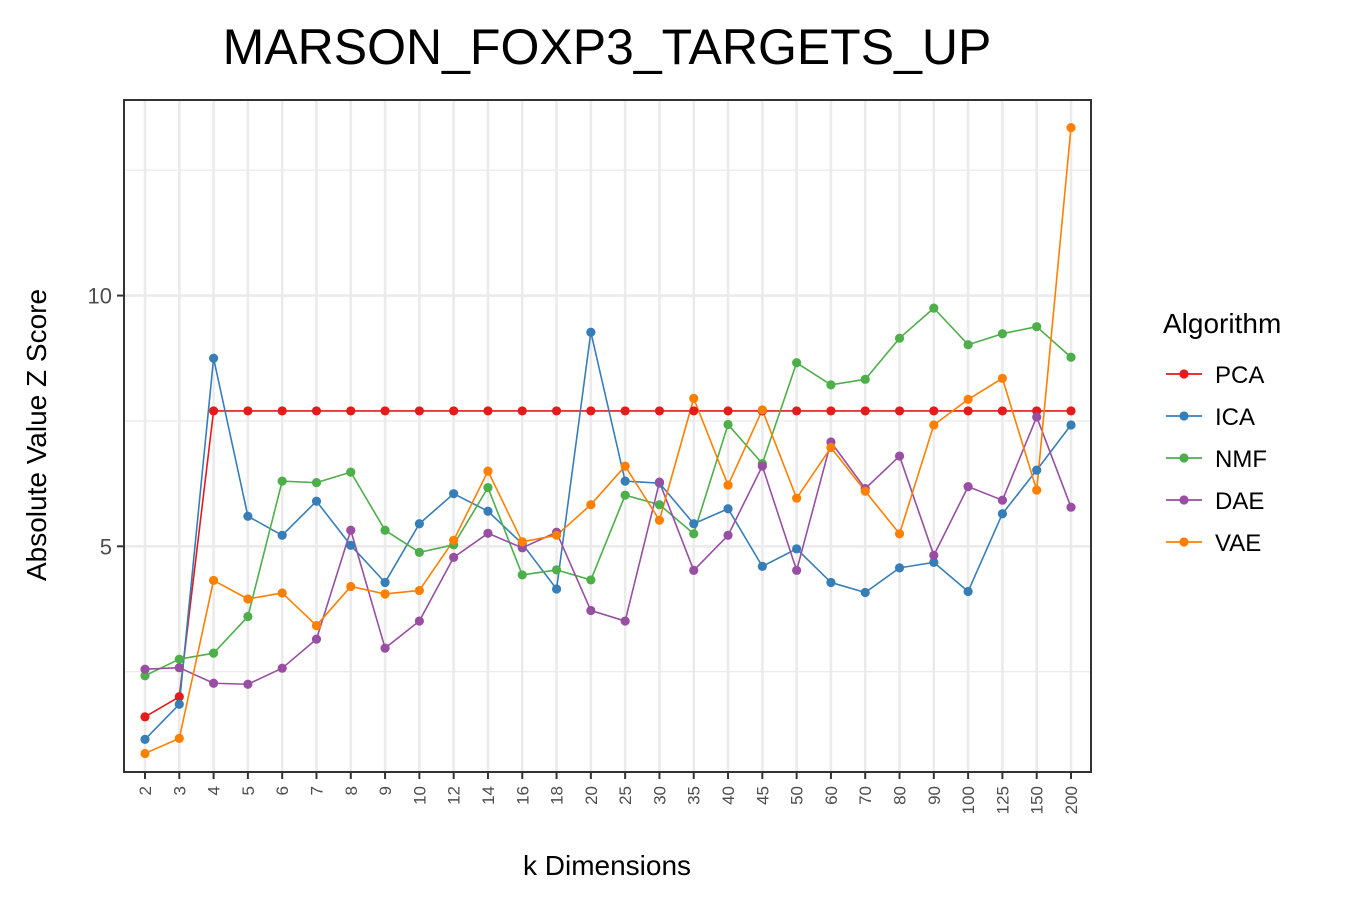  I want to click on x-tick-label: 125, so click(1002, 800).